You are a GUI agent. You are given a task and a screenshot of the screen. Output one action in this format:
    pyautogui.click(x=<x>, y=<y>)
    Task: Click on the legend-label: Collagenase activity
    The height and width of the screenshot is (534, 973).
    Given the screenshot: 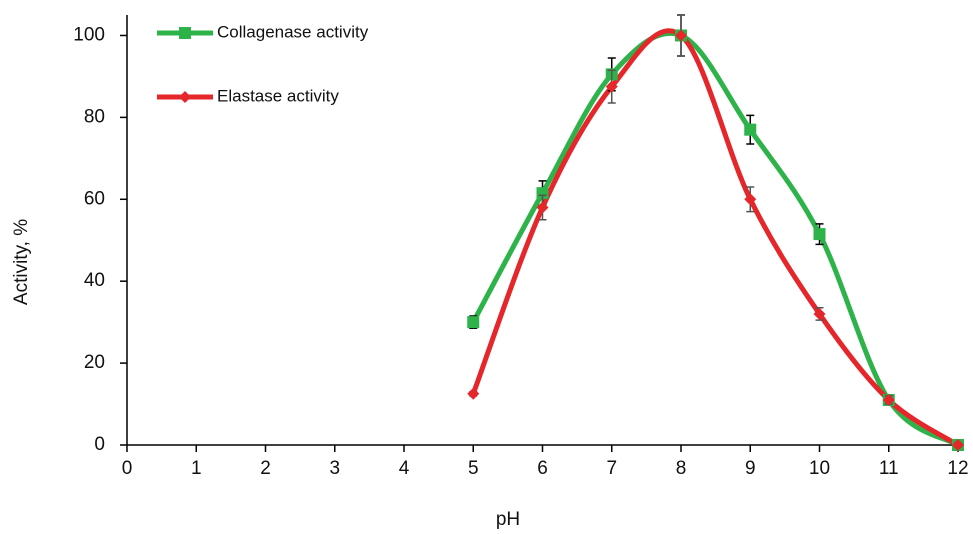 What is the action you would take?
    pyautogui.click(x=293, y=31)
    